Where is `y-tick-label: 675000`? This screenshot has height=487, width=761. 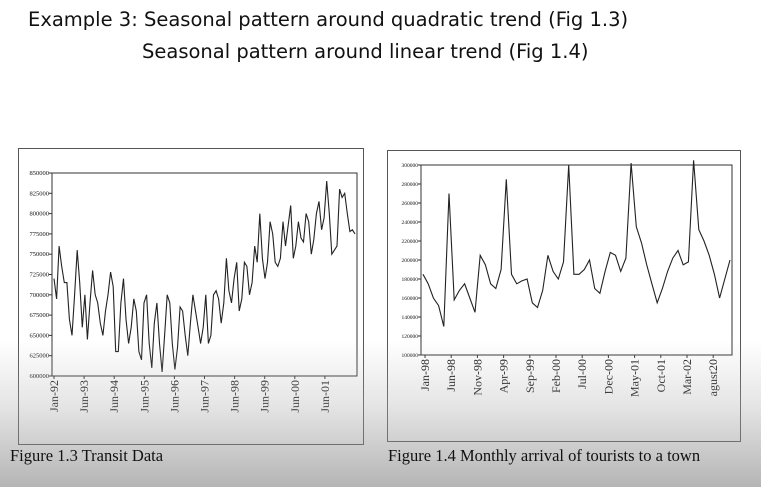 y-tick-label: 675000 is located at coordinates (40, 315).